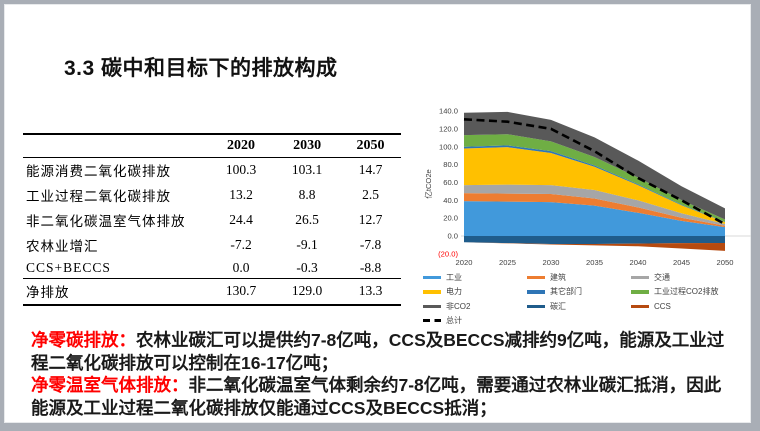 Image resolution: width=760 pixels, height=431 pixels. I want to click on x-tick-label: 2040, so click(638, 262).